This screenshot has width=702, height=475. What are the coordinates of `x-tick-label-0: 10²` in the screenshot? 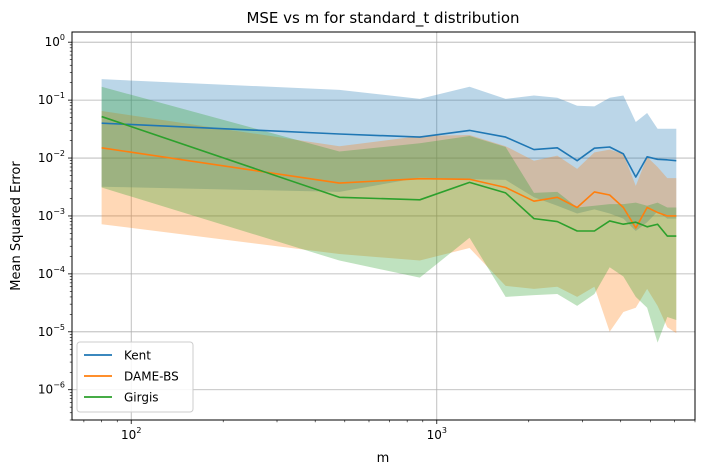 It's located at (131, 434).